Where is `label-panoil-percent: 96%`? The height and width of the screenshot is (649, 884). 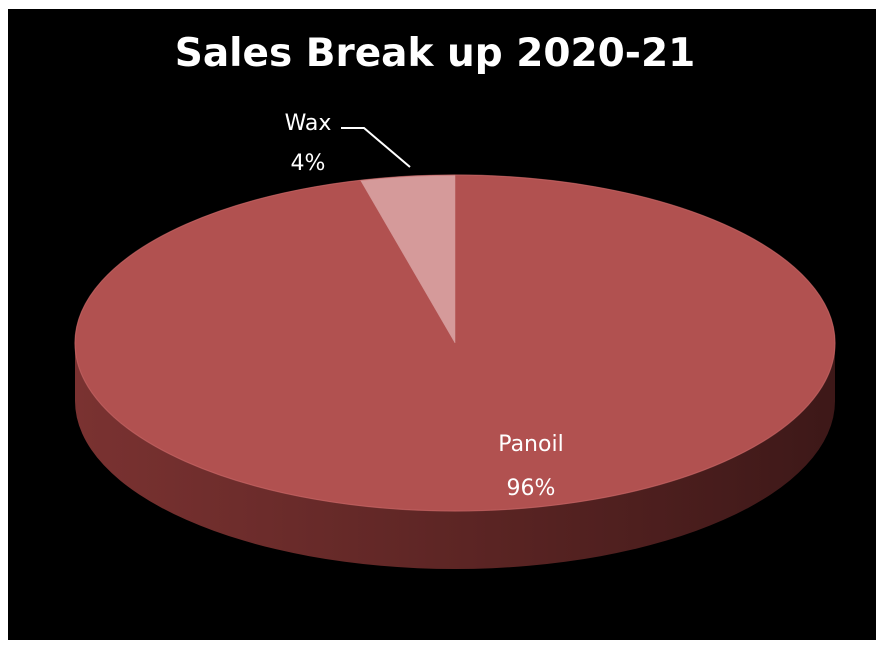
label-panoil-percent: 96% is located at coordinates (531, 488).